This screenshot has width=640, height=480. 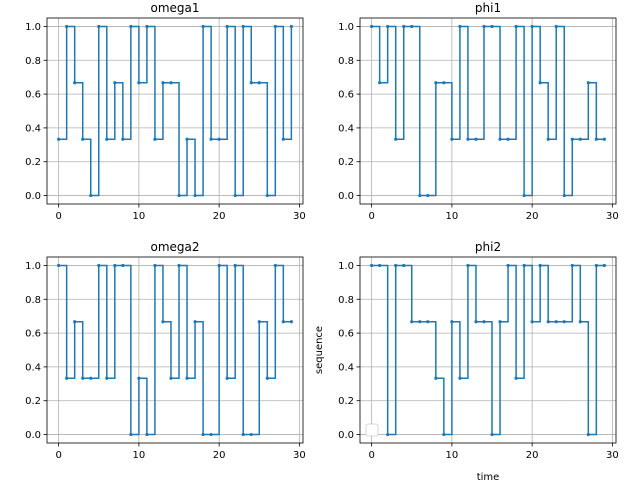 I want to click on subplot-title: omega2, so click(x=174, y=247).